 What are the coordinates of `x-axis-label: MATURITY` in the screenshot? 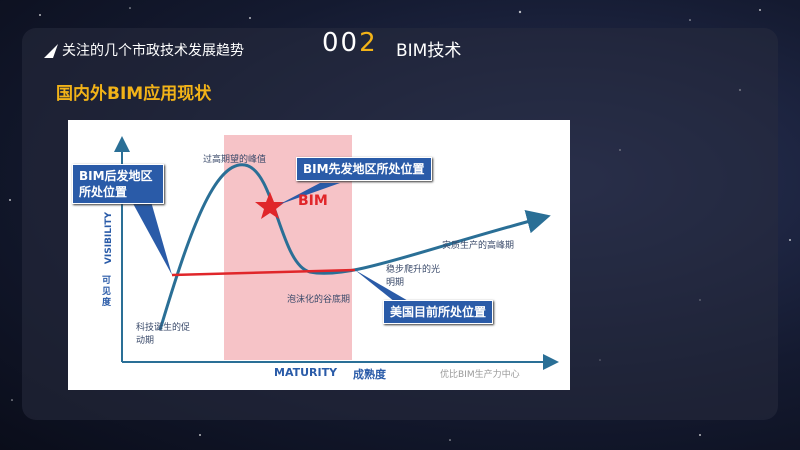 It's located at (306, 372).